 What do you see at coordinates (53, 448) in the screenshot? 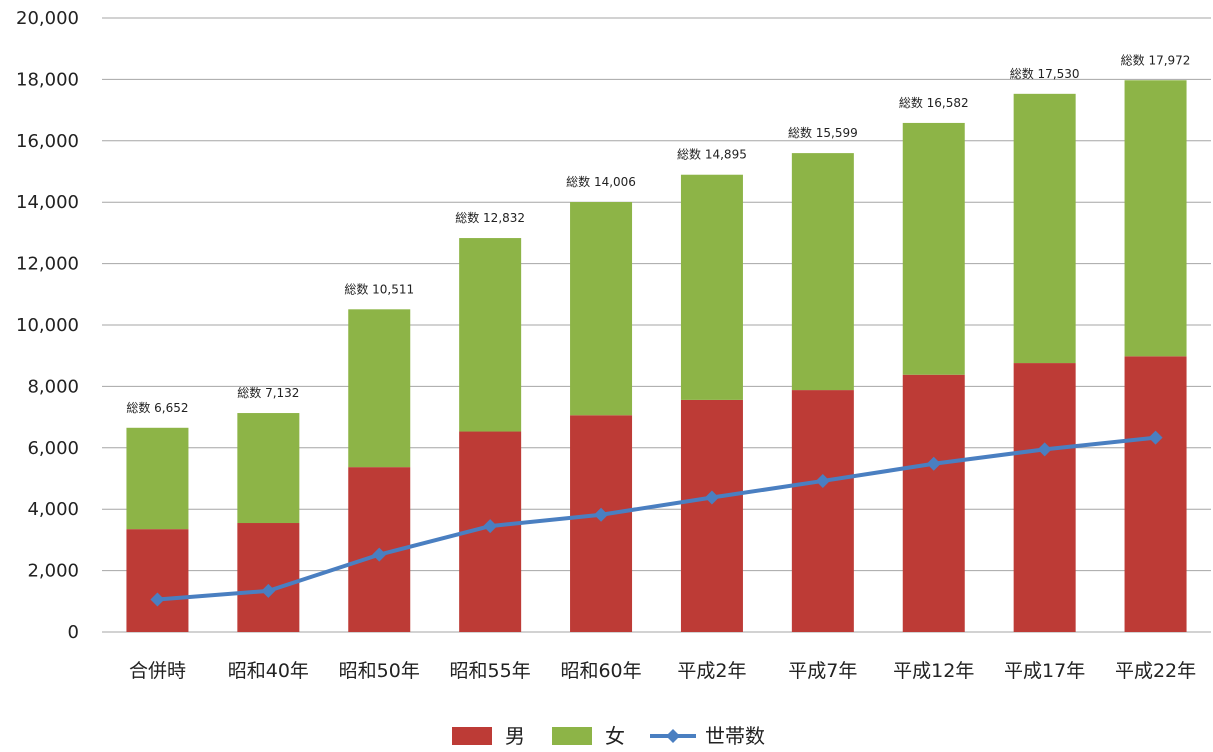
I see `y-tick-label: 6,000` at bounding box center [53, 448].